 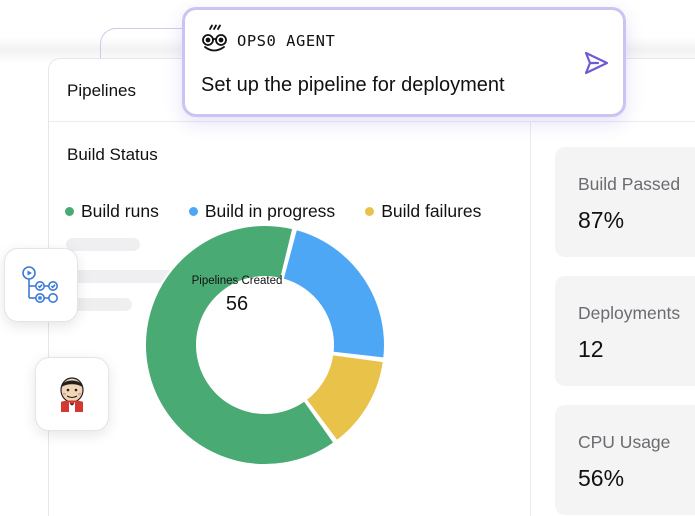 I want to click on dashboard-header: Pipelines, so click(x=372, y=90).